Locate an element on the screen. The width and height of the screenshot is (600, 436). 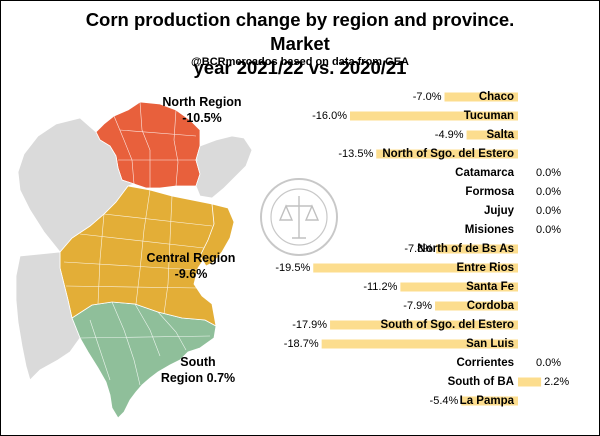
south-region-value: Region 0.7% is located at coordinates (198, 378).